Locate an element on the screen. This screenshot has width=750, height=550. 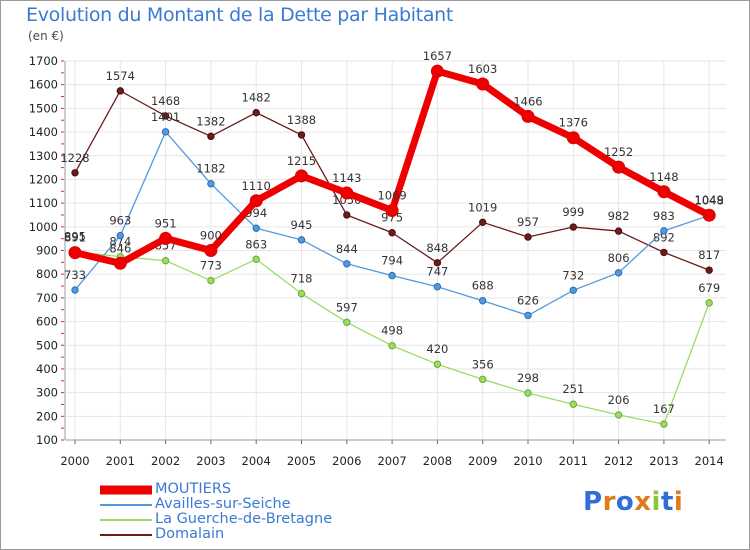
data-label: 806 is located at coordinates (619, 258).